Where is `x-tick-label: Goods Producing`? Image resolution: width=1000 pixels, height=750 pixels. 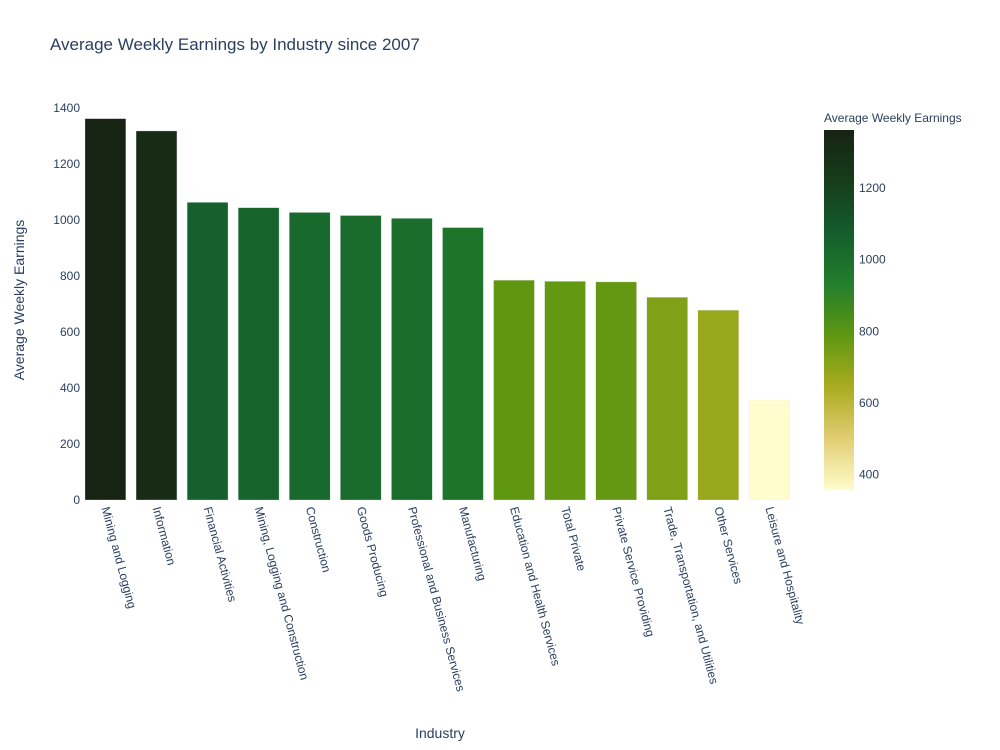
x-tick-label: Goods Producing is located at coordinates (373, 551).